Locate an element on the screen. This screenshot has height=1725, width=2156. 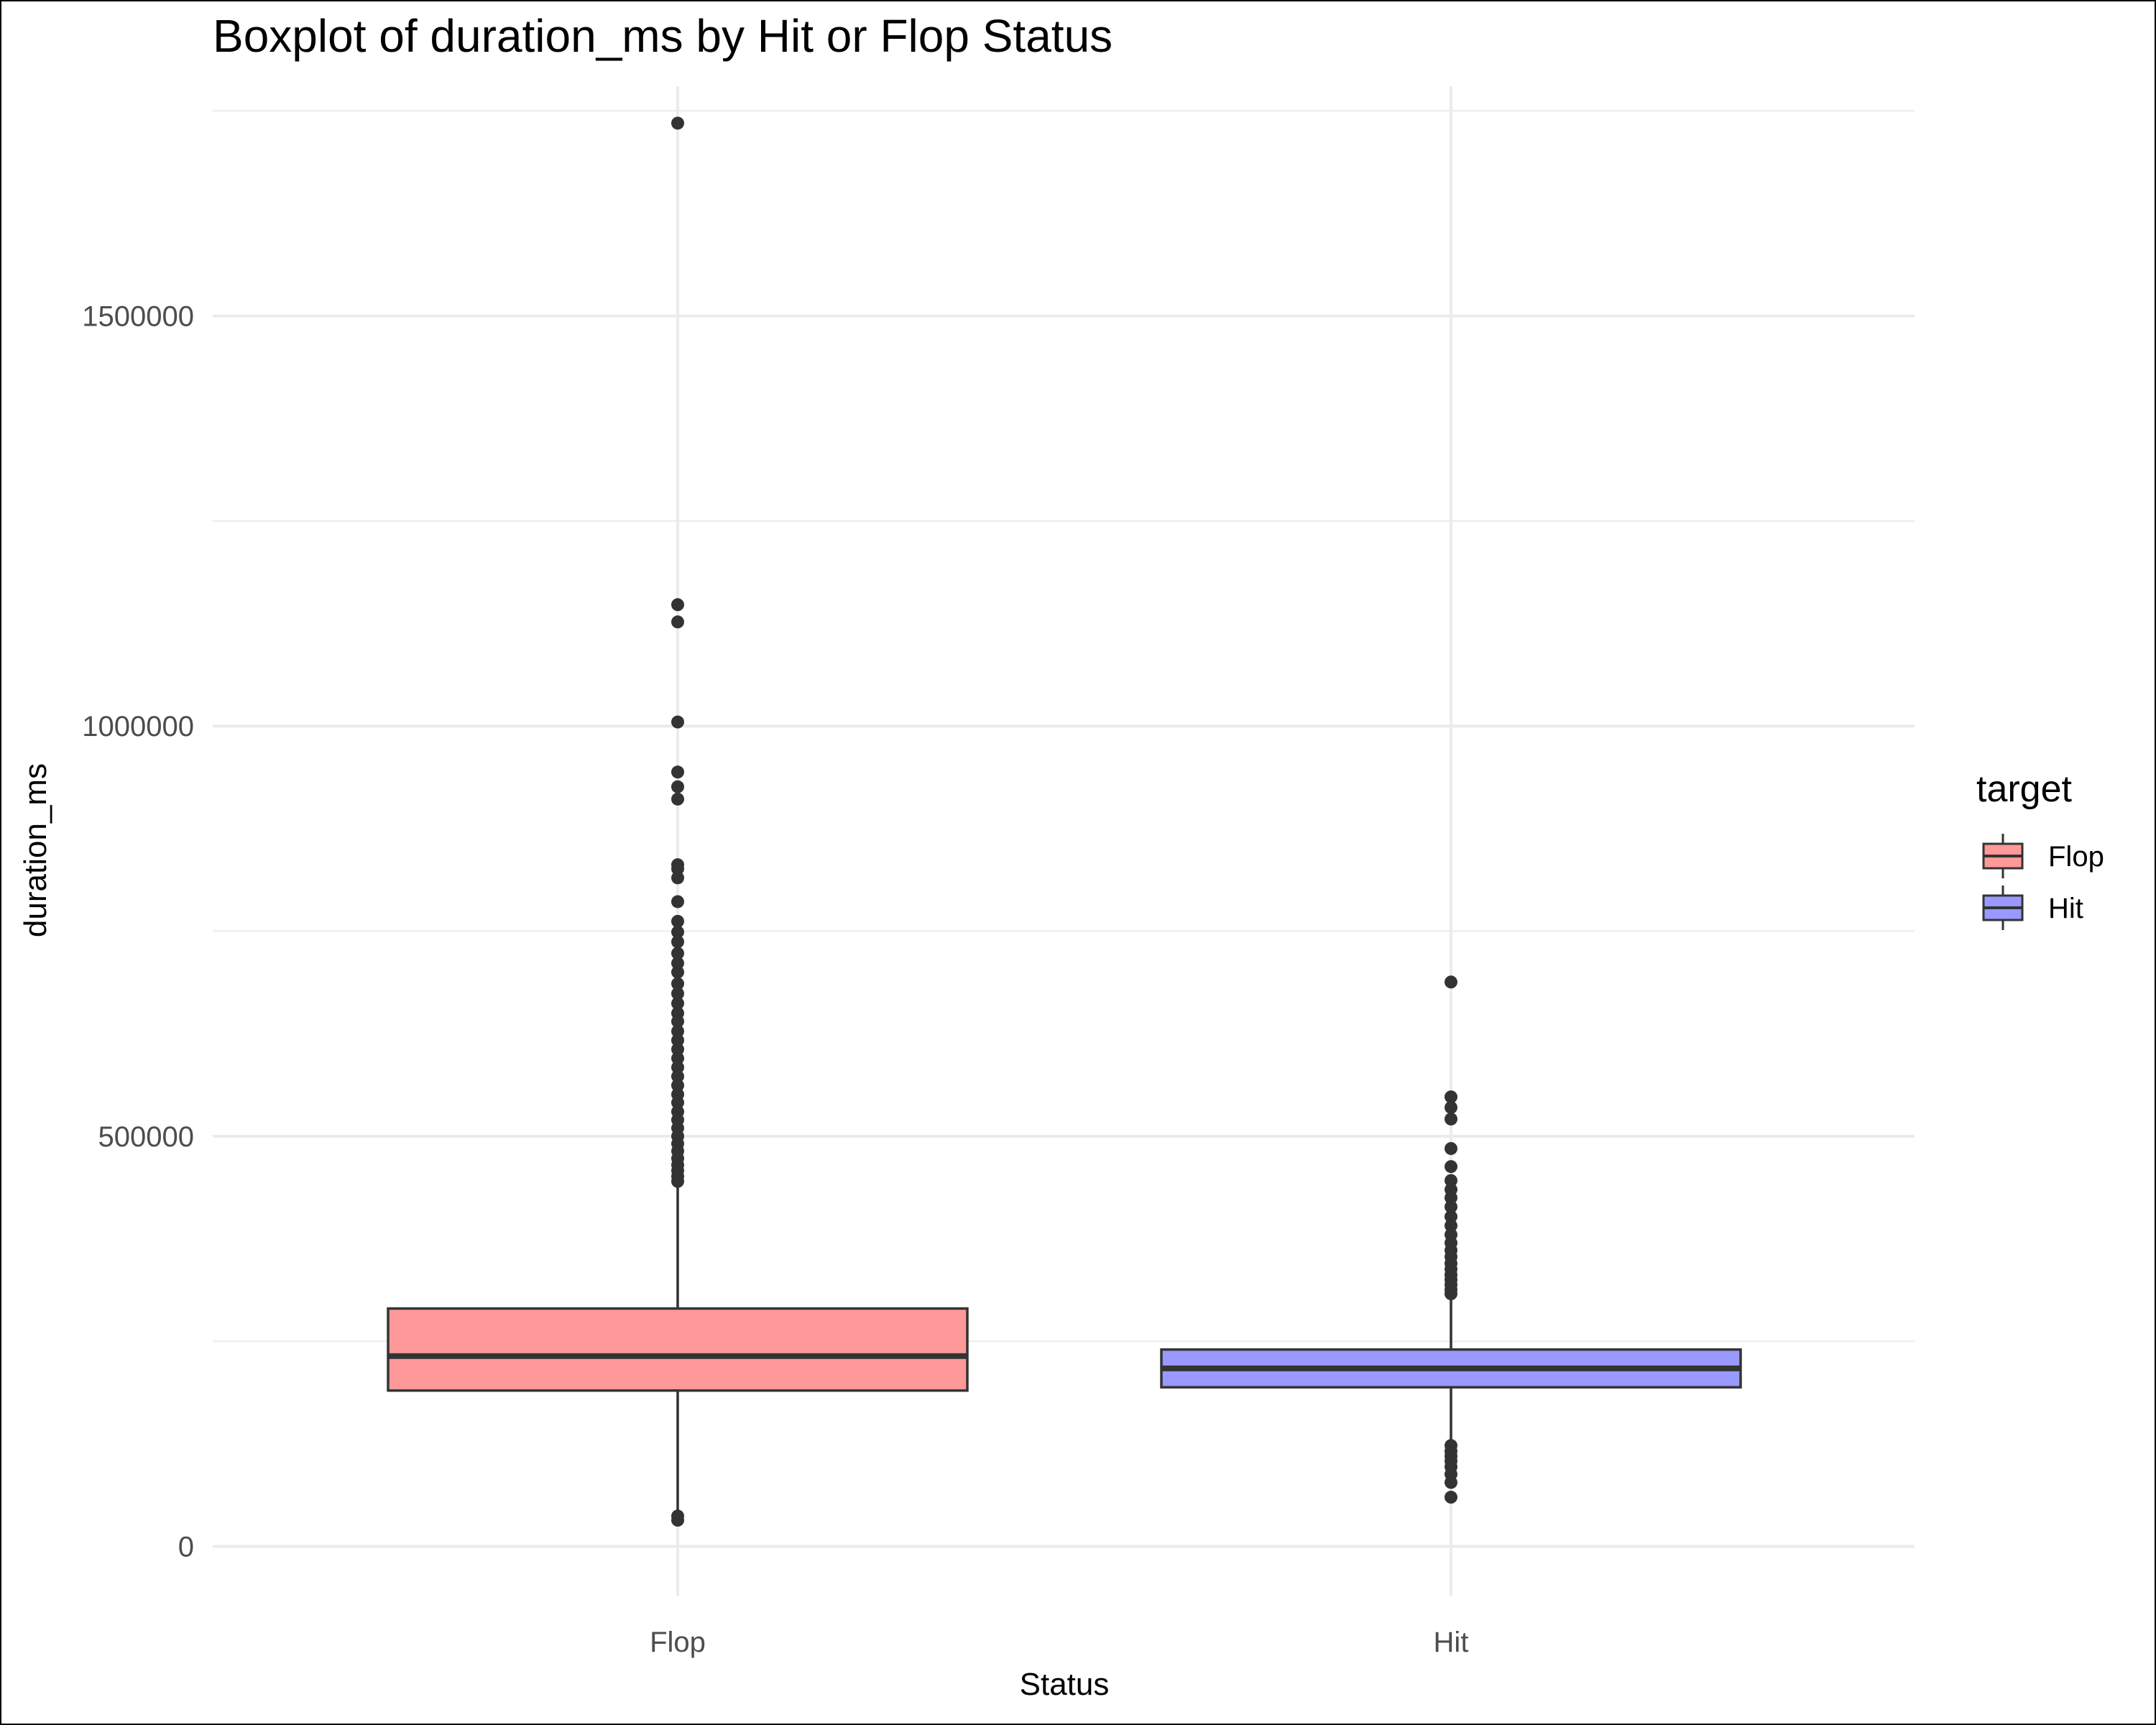
legend-label: Flop is located at coordinates (2076, 857).